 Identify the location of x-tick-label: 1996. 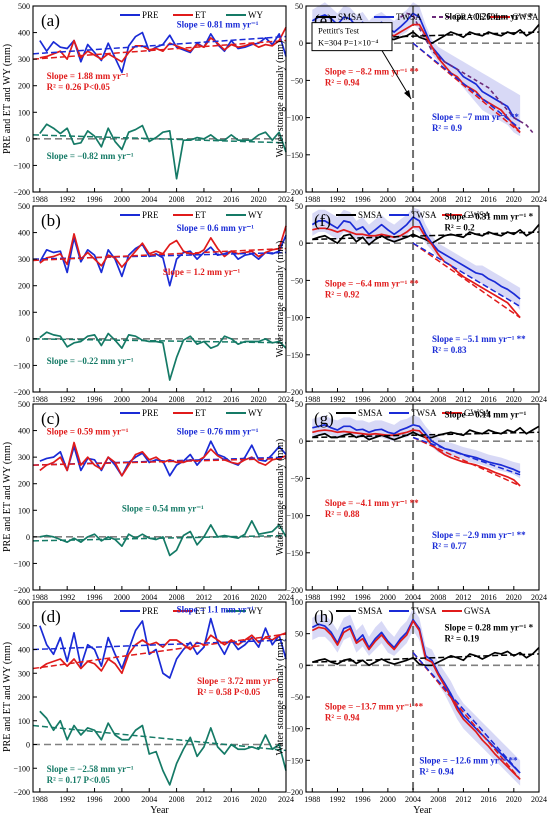
(95, 199).